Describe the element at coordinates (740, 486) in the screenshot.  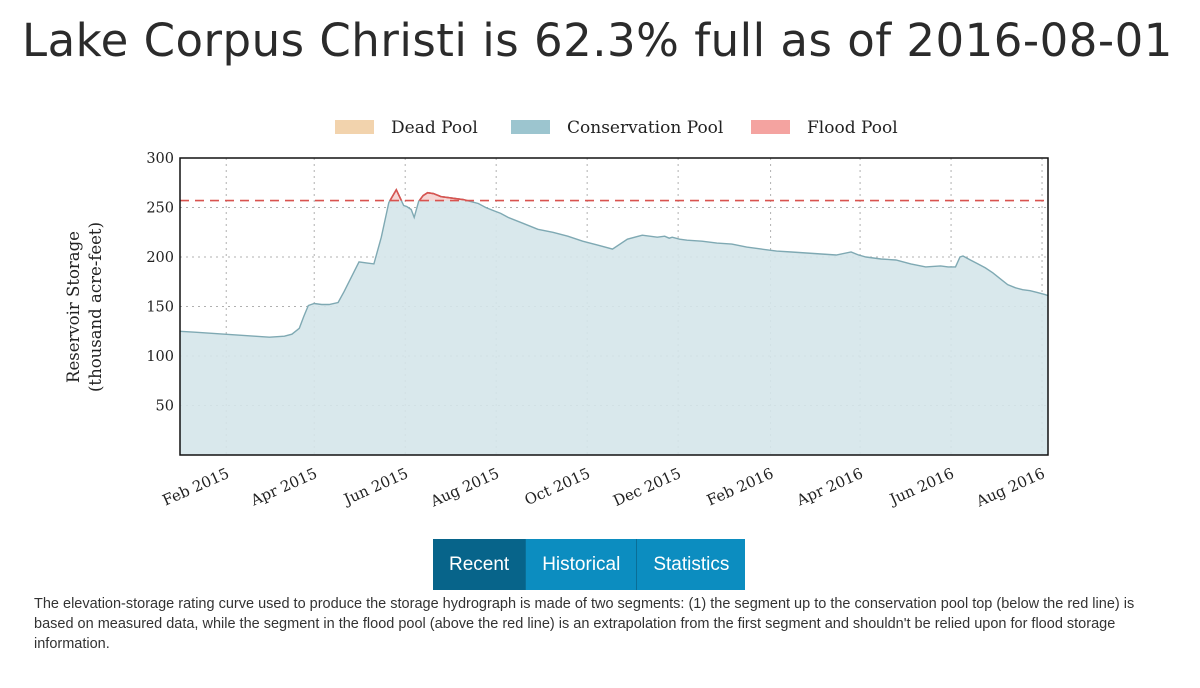
I see `x-tick-label: Feb 2016` at that location.